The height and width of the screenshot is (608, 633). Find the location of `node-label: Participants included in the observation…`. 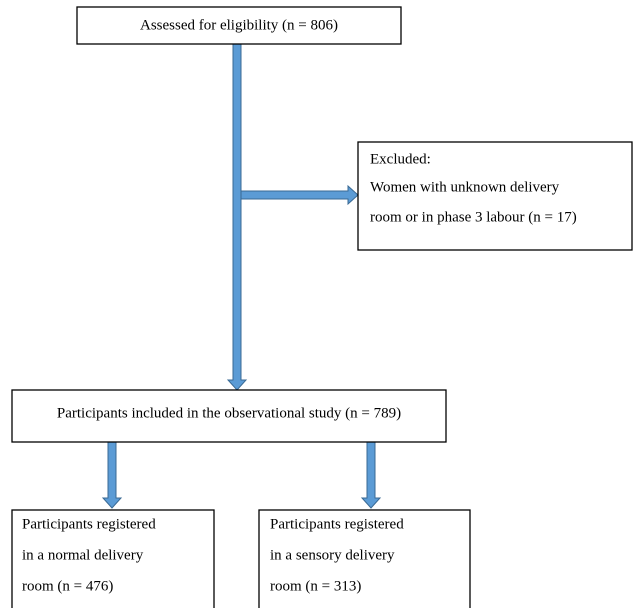

node-label: Participants included in the observation… is located at coordinates (229, 413).